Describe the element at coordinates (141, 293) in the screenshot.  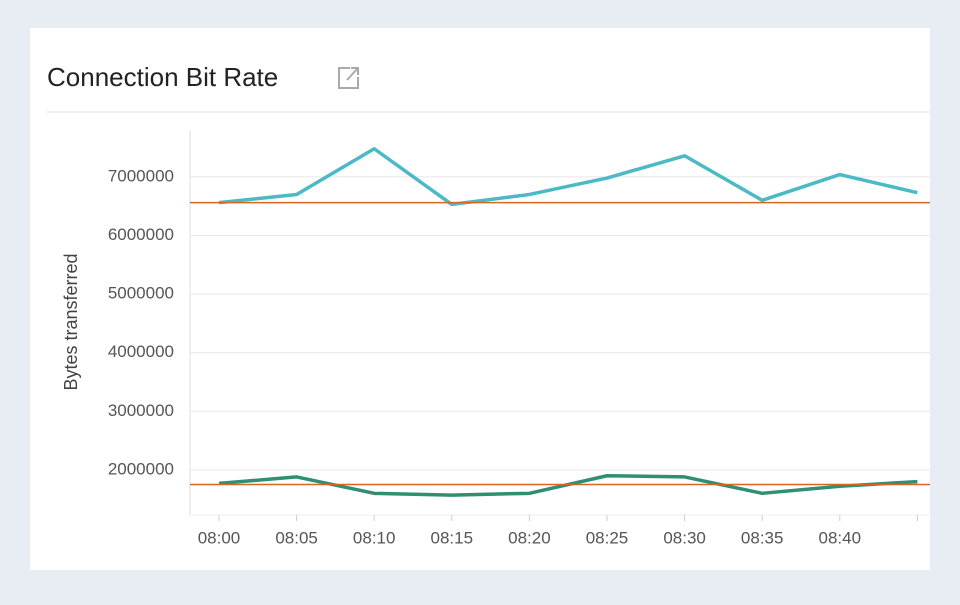
I see `y-tick-label: 5000000` at that location.